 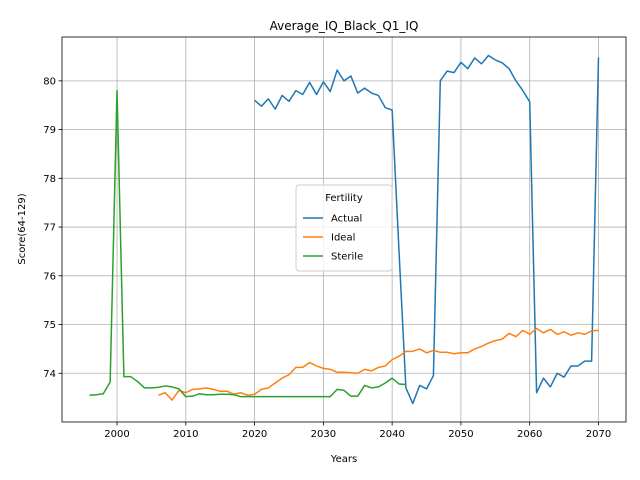 What do you see at coordinates (378, 364) in the screenshot?
I see `series-line-ideal` at bounding box center [378, 364].